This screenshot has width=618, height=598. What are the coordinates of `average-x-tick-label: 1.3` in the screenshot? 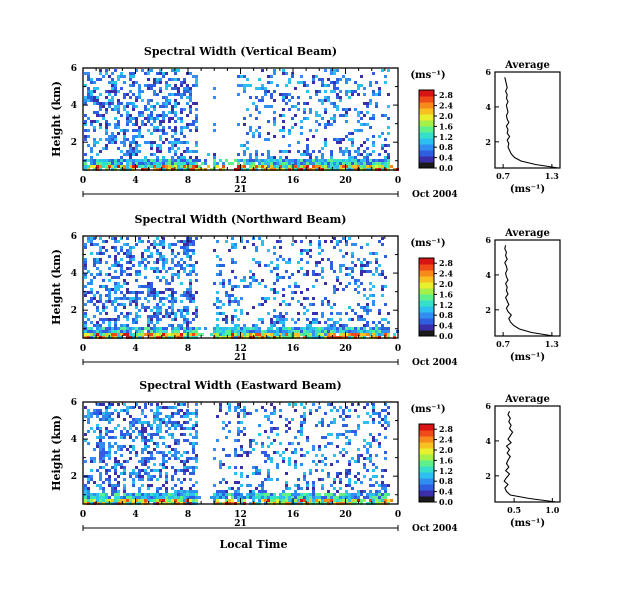 It's located at (552, 176).